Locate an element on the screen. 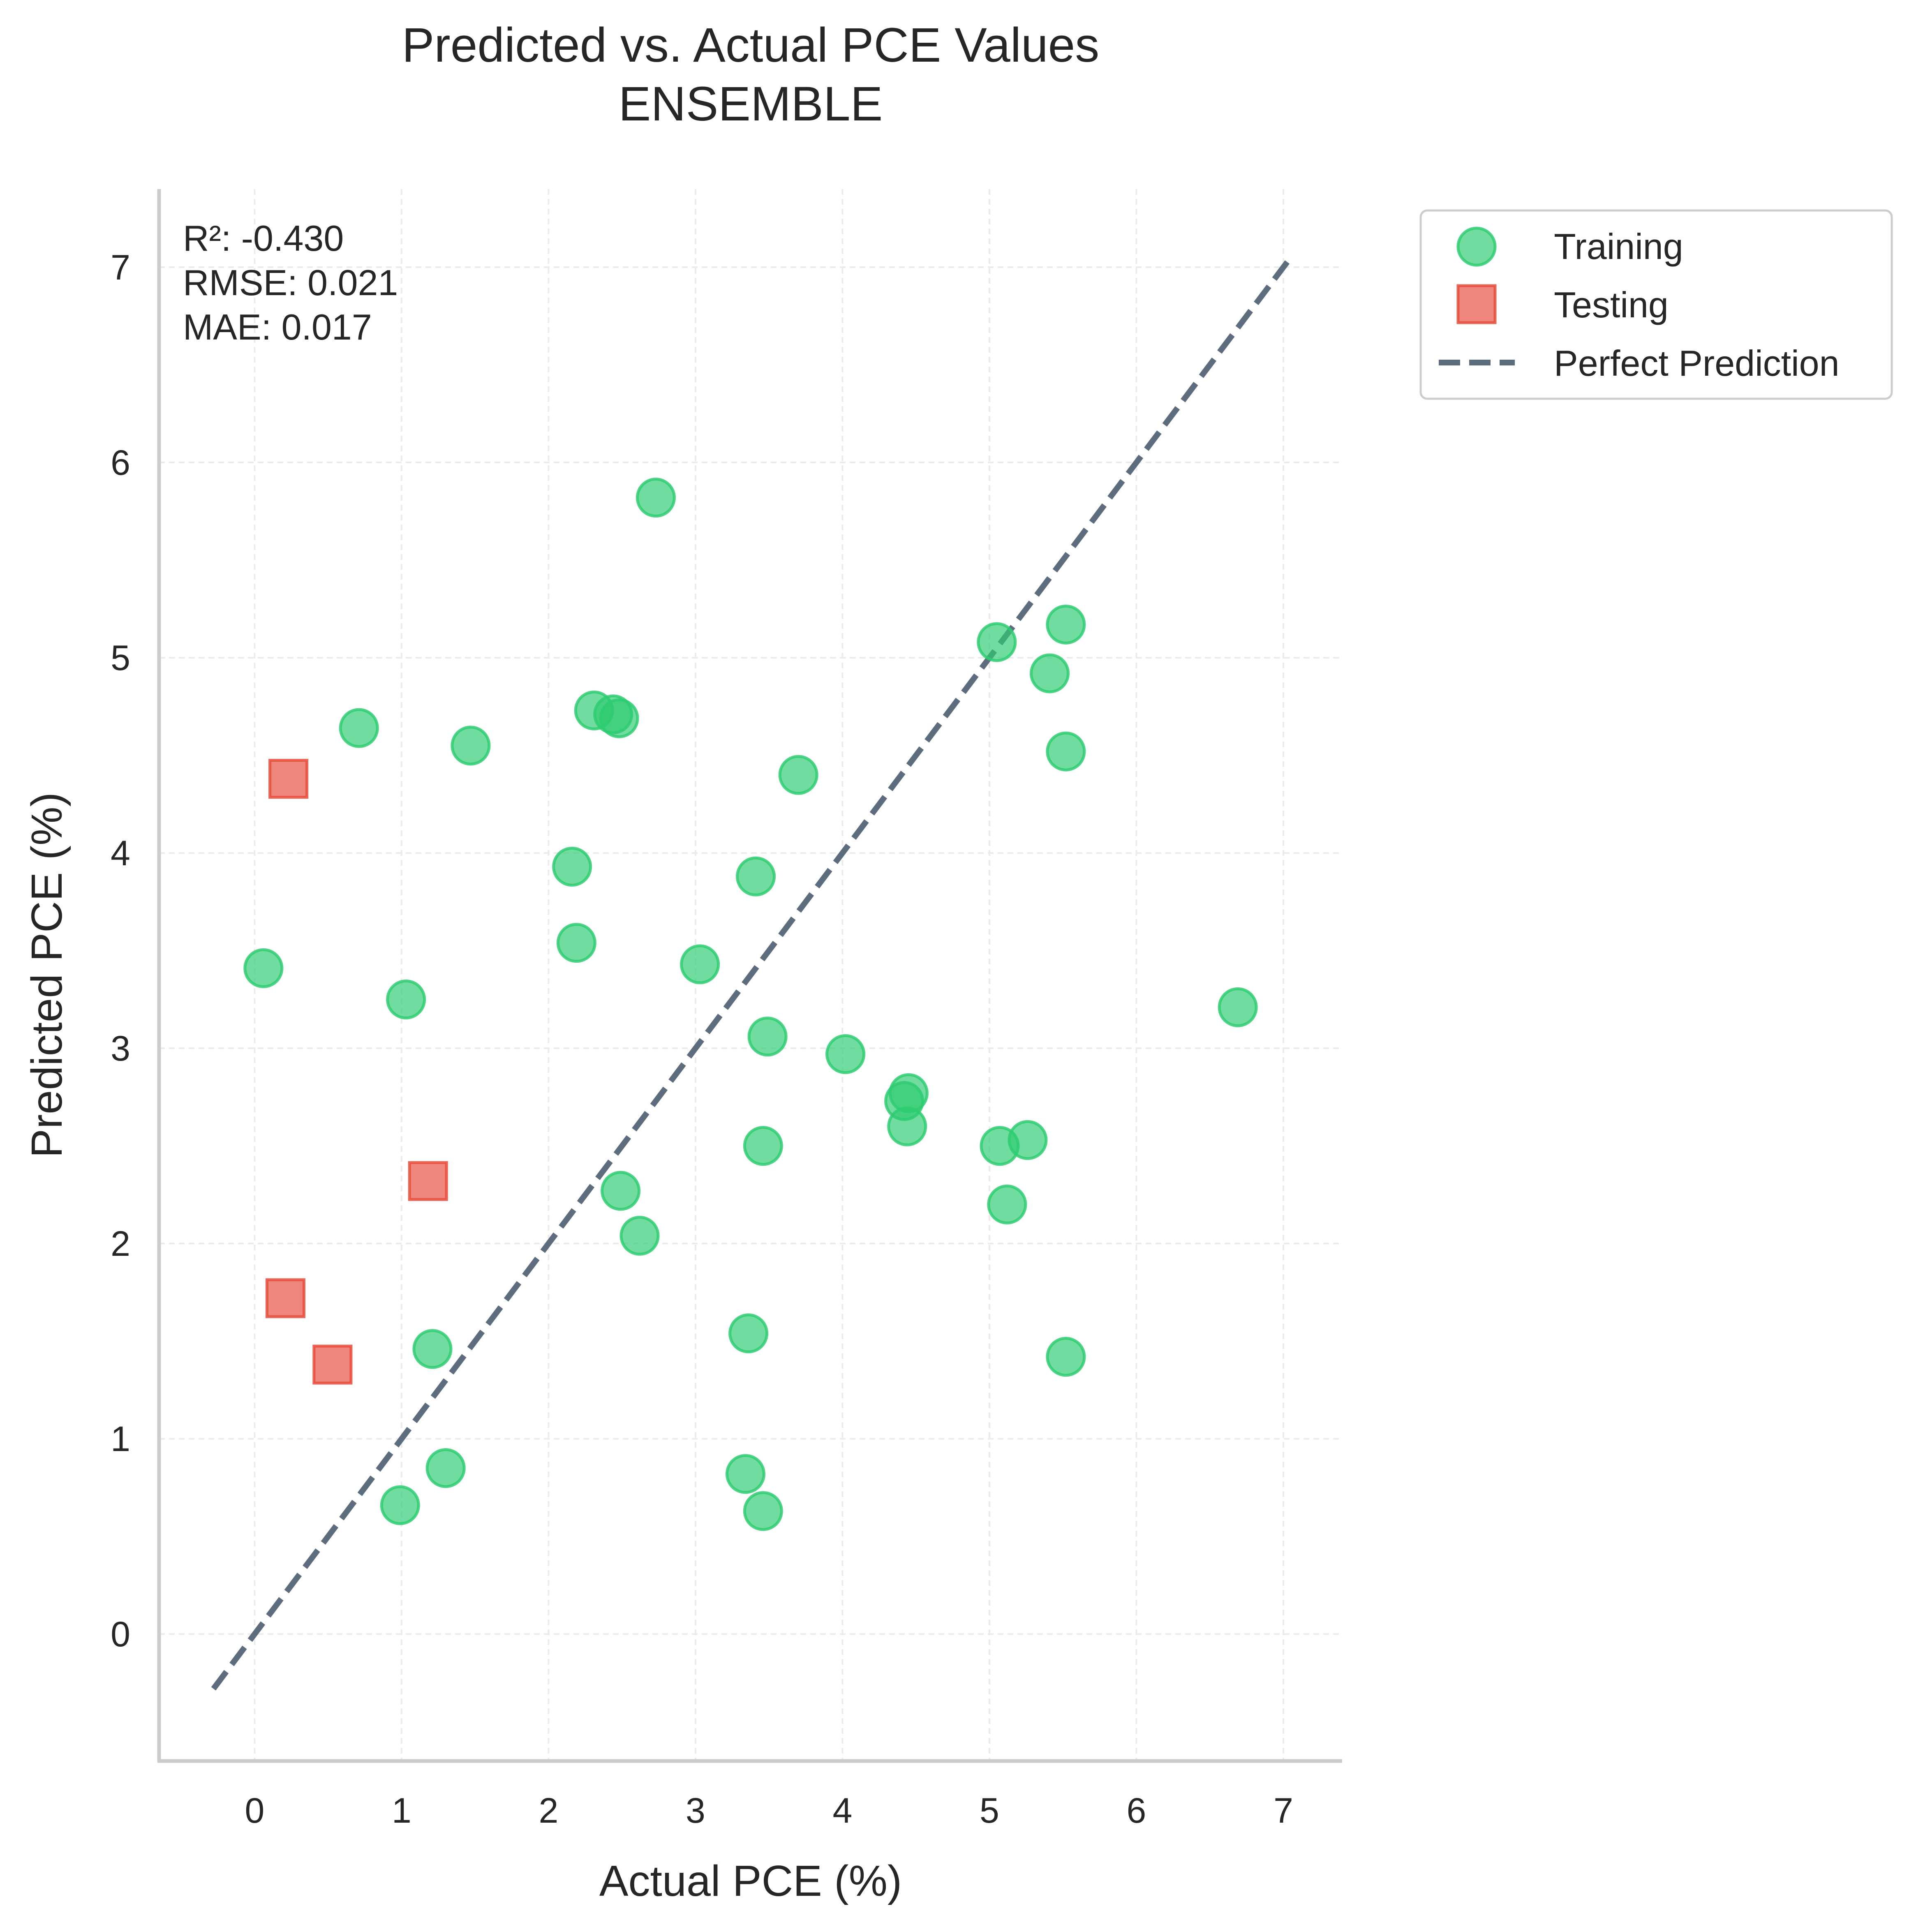 This screenshot has width=1916, height=1932. y-axis-label: Predicted PCE (%) is located at coordinates (47, 975).